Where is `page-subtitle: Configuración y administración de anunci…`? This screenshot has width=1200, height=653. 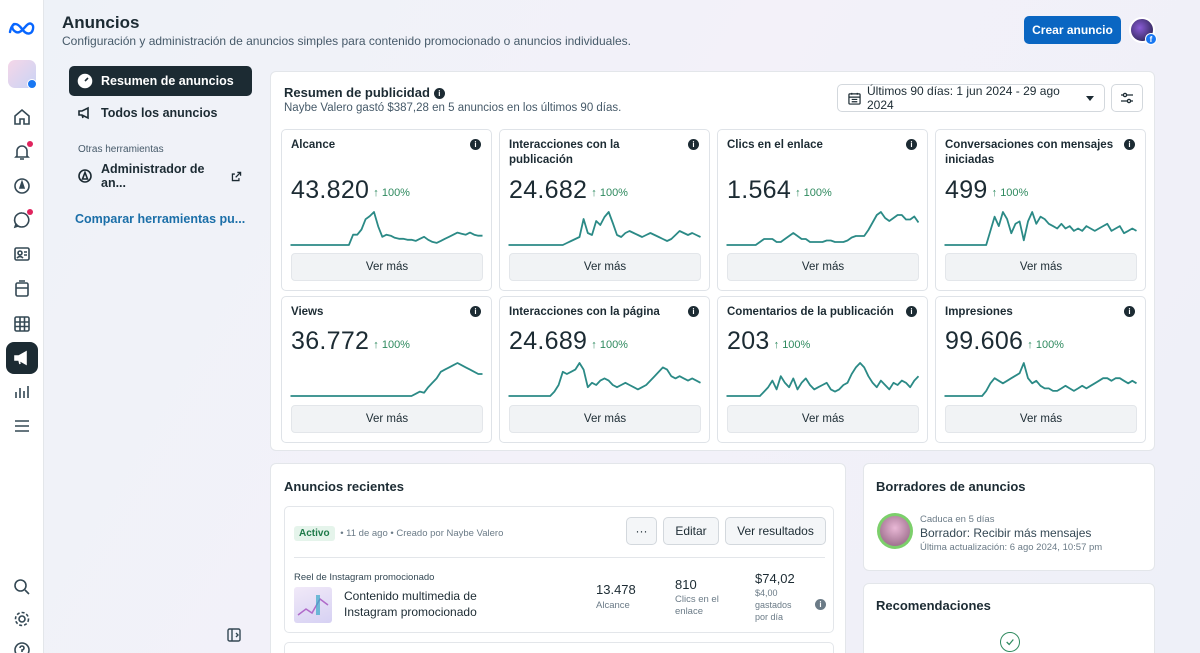
page-subtitle: Configuración y administración de anunci… is located at coordinates (347, 41).